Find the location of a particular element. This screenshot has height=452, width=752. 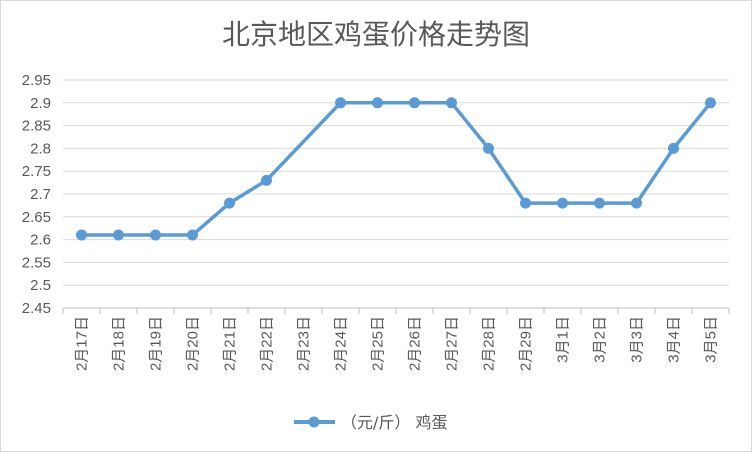

legend-label: （元/斤） 鸡蛋 is located at coordinates (394, 422).